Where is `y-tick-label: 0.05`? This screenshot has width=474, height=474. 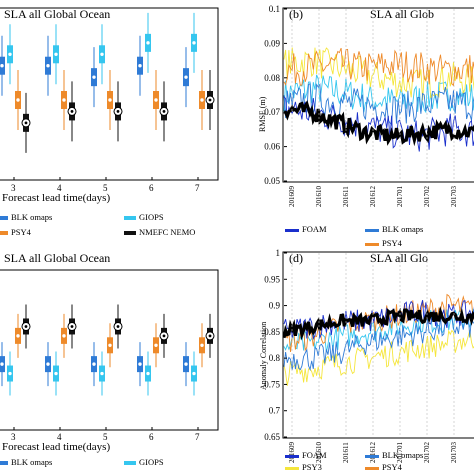 y-tick-label: 0.05 is located at coordinates (272, 181).